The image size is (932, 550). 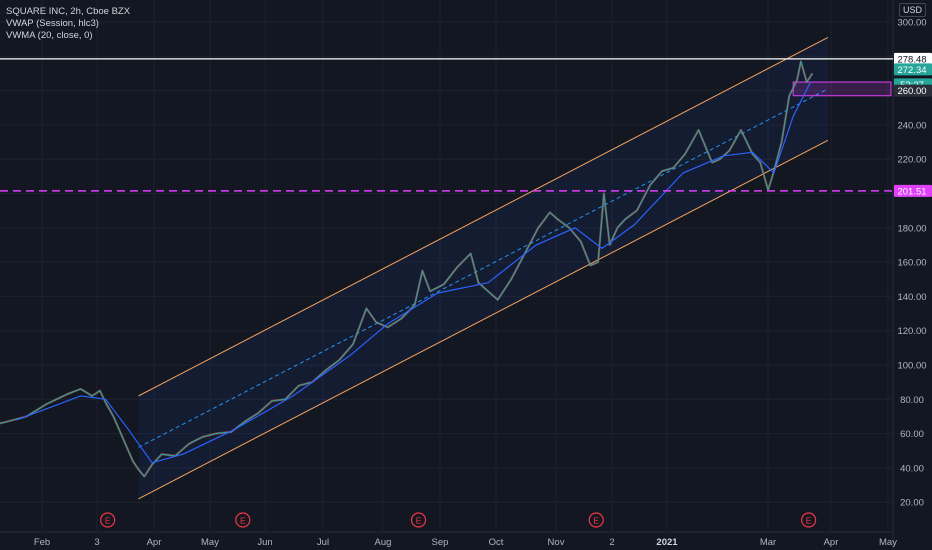 I want to click on x-tick-label: Aug, so click(x=383, y=542).